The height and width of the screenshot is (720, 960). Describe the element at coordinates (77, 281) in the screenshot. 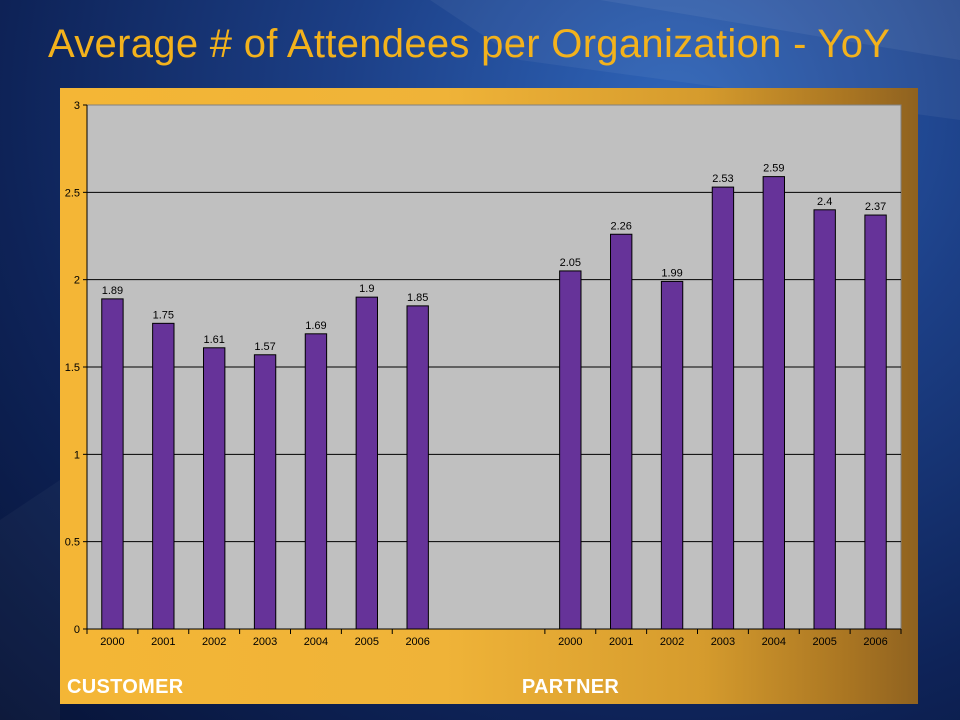

I see `y-tick-label: 2` at that location.